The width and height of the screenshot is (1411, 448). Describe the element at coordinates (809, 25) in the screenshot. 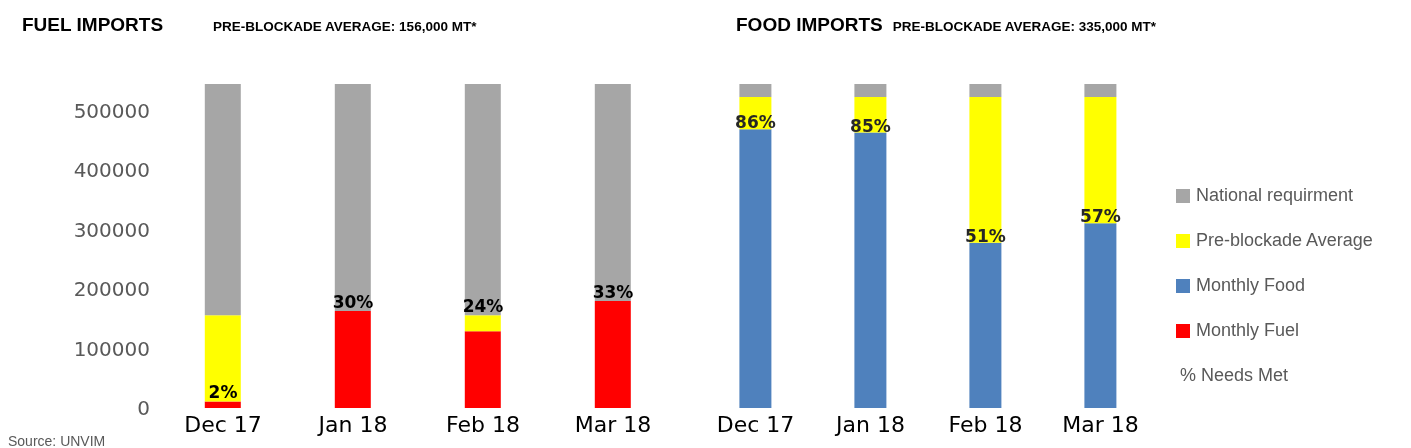

I see `chart-title: FOOD IMPORTS` at that location.